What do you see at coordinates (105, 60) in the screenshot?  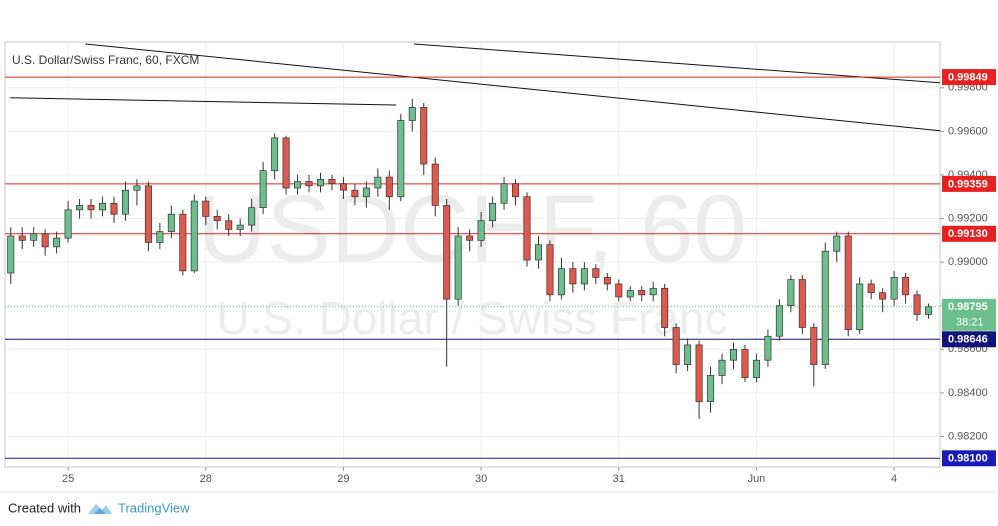 I see `chart-title: U.S. Dollar/Swiss Franc, 60, FXCM` at bounding box center [105, 60].